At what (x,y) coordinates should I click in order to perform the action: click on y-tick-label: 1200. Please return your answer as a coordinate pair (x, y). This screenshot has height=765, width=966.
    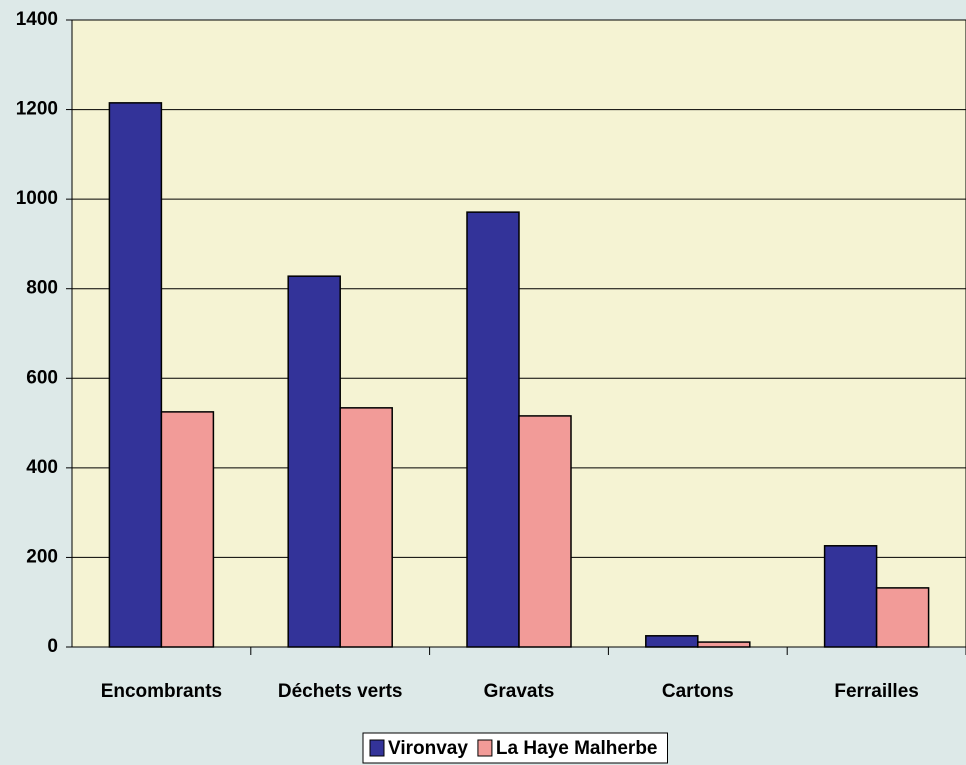
    Looking at the image, I should click on (37, 109).